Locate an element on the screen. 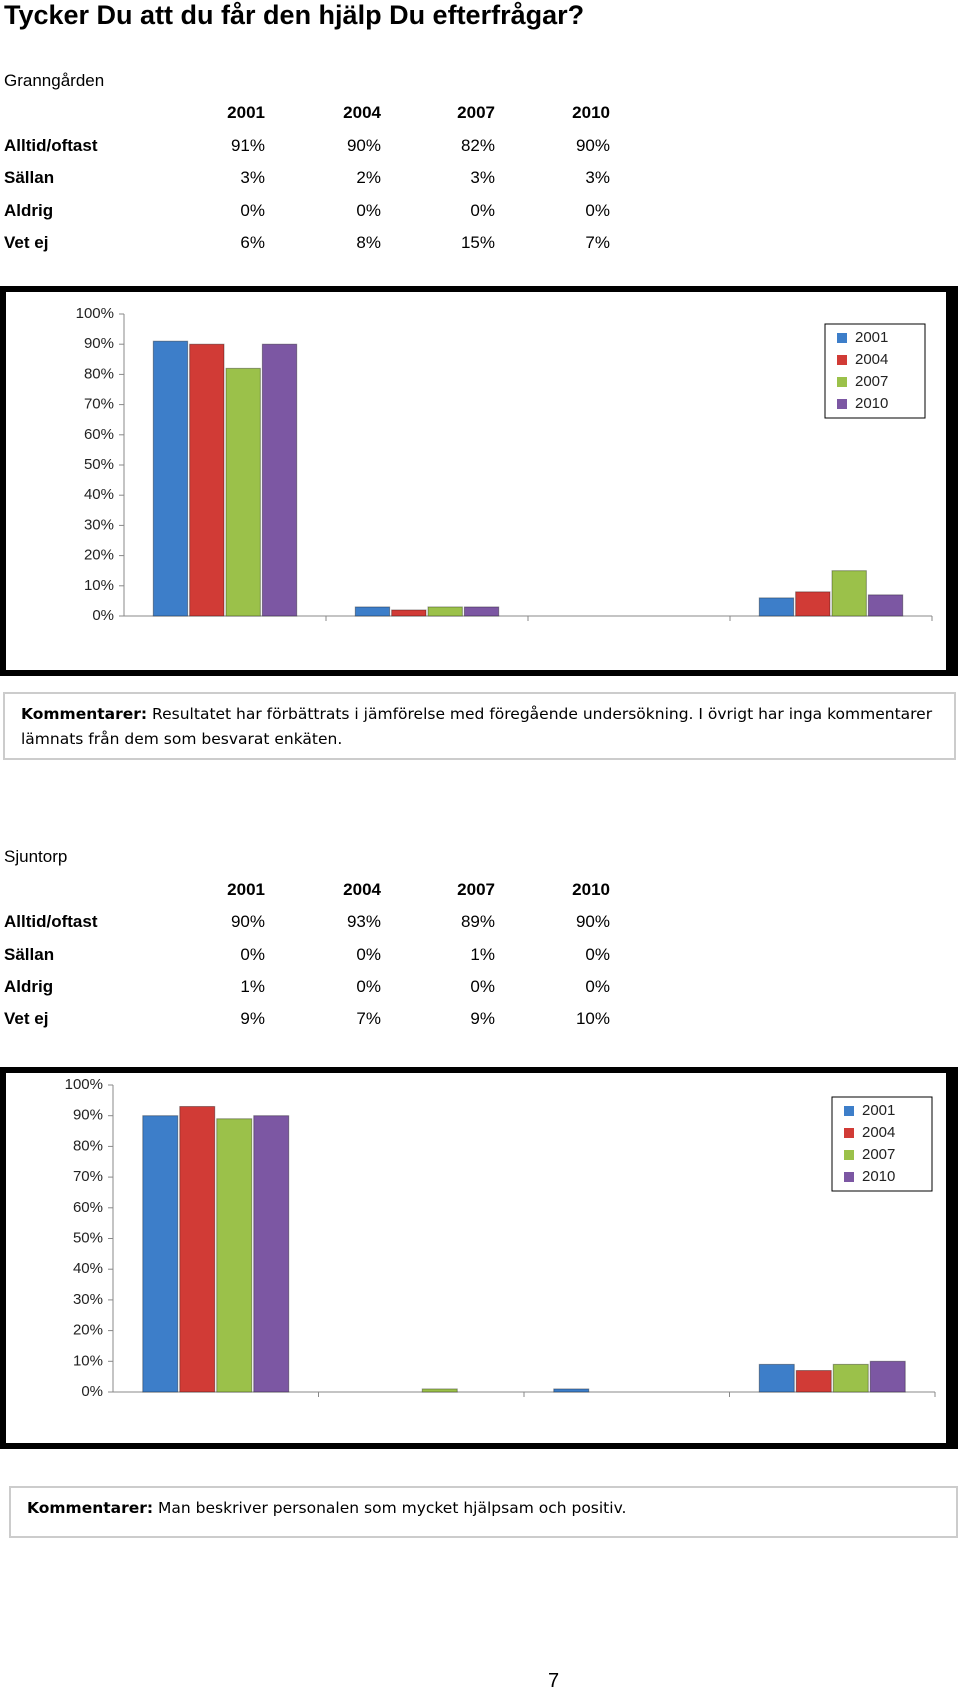 Image resolution: width=960 pixels, height=1697 pixels. y-tick-label: 60% is located at coordinates (99, 434).